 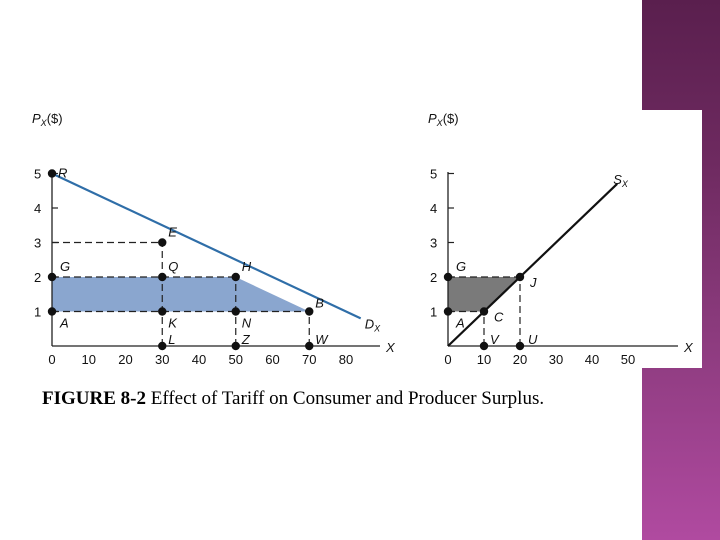 I want to click on left-chart-point-label-W: W, so click(x=322, y=339).